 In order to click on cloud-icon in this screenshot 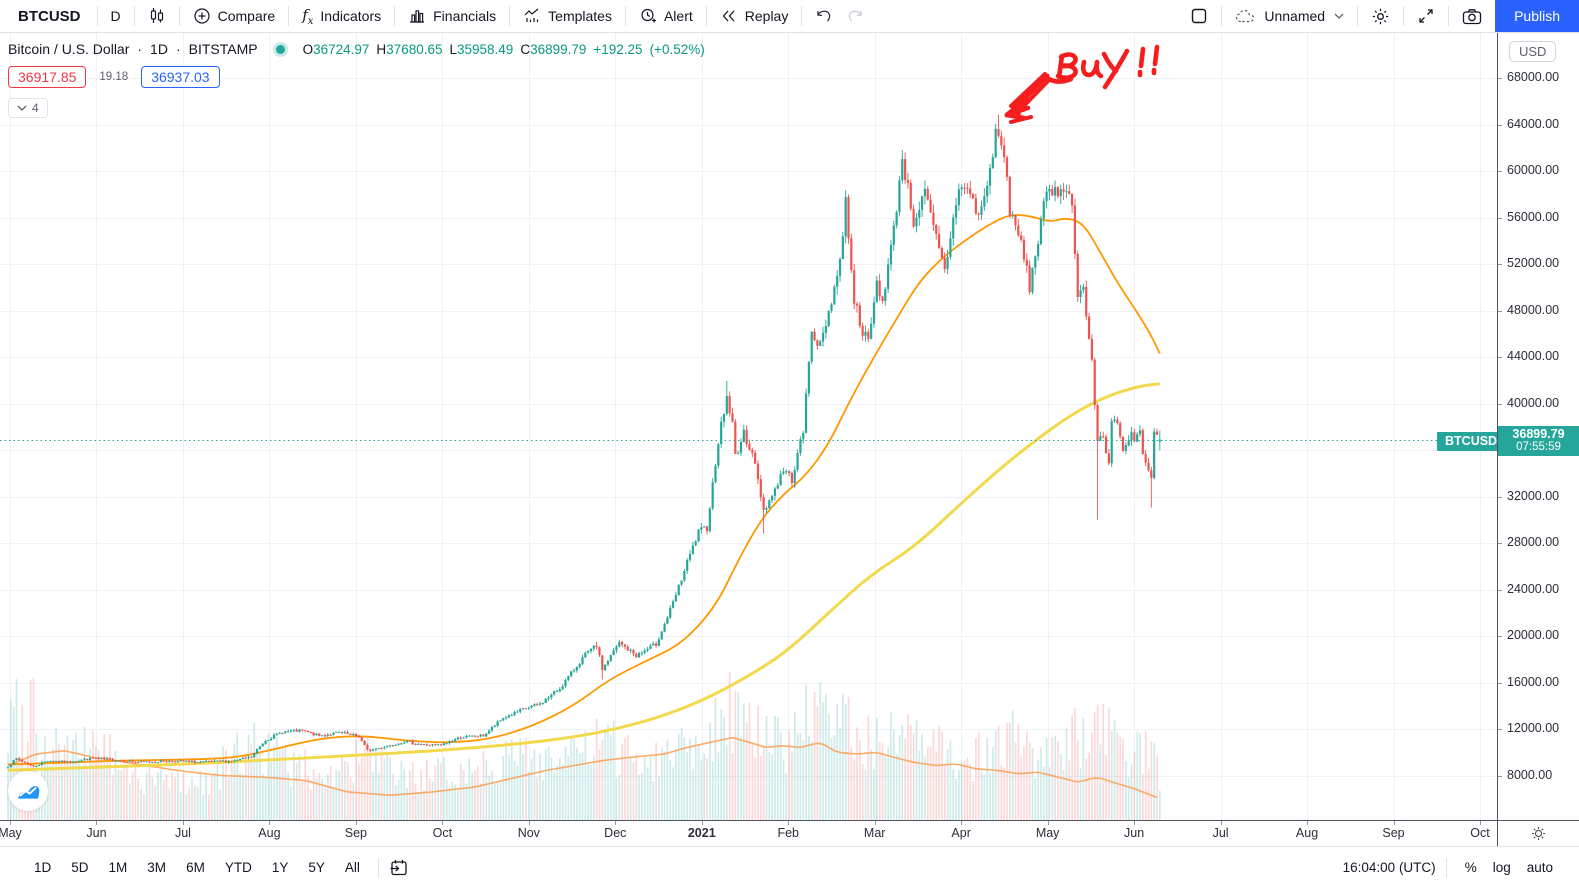, I will do `click(1246, 16)`.